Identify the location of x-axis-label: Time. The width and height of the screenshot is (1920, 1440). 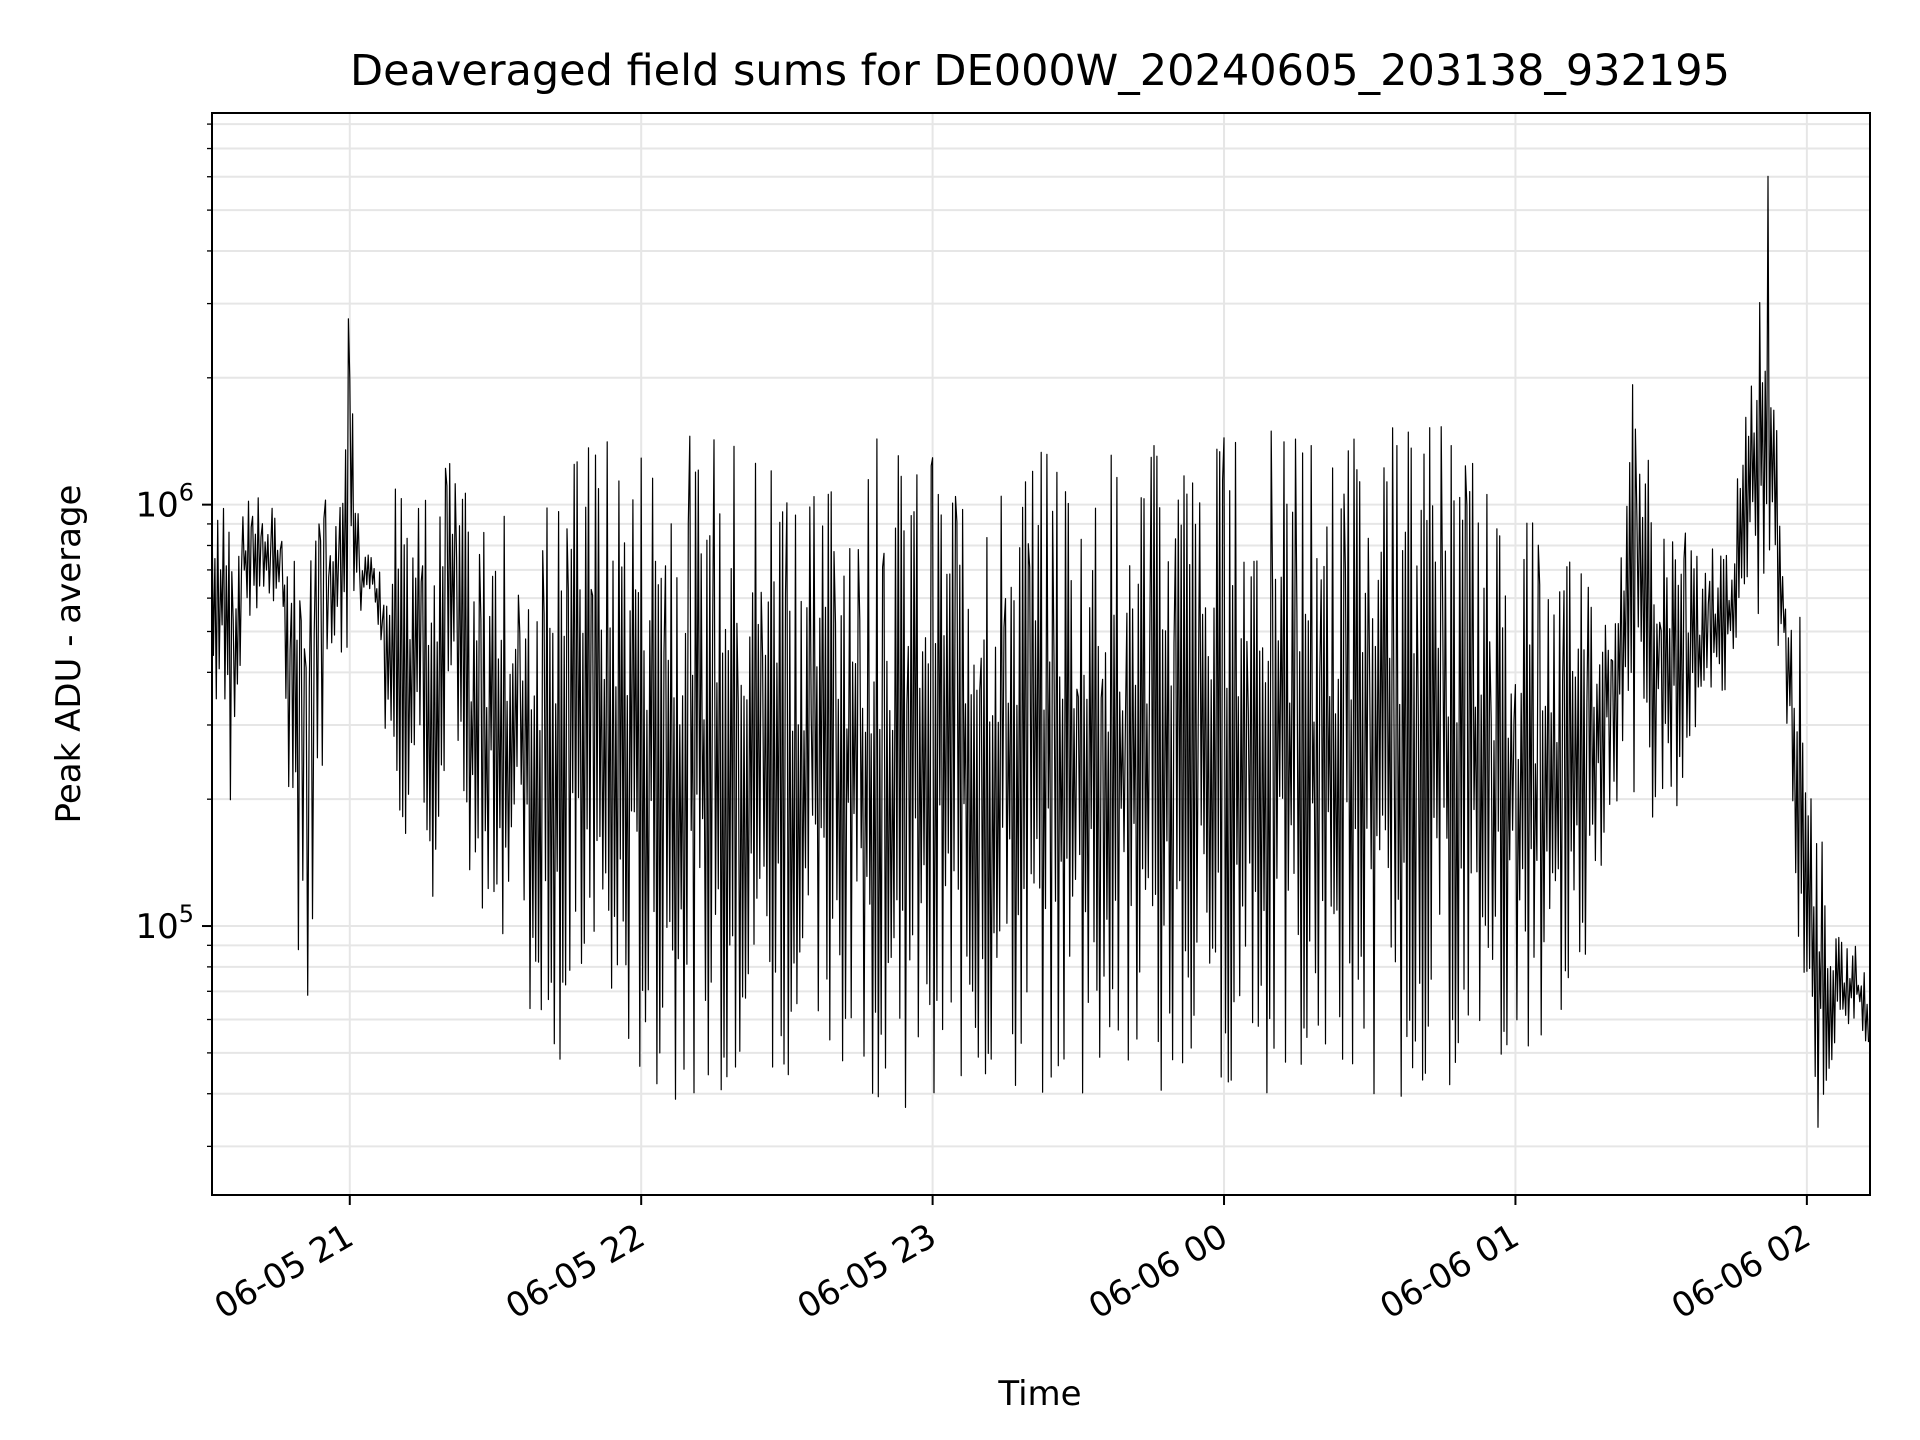
(1039, 1394).